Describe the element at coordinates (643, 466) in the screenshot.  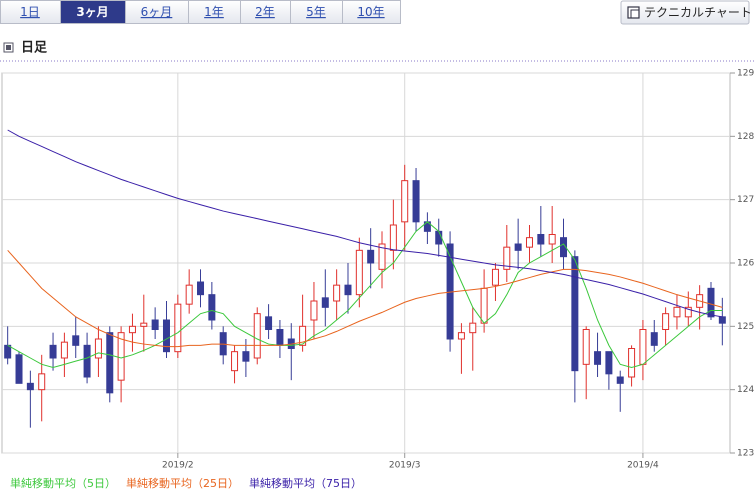
I see `x-tick-label: 2019/4` at that location.